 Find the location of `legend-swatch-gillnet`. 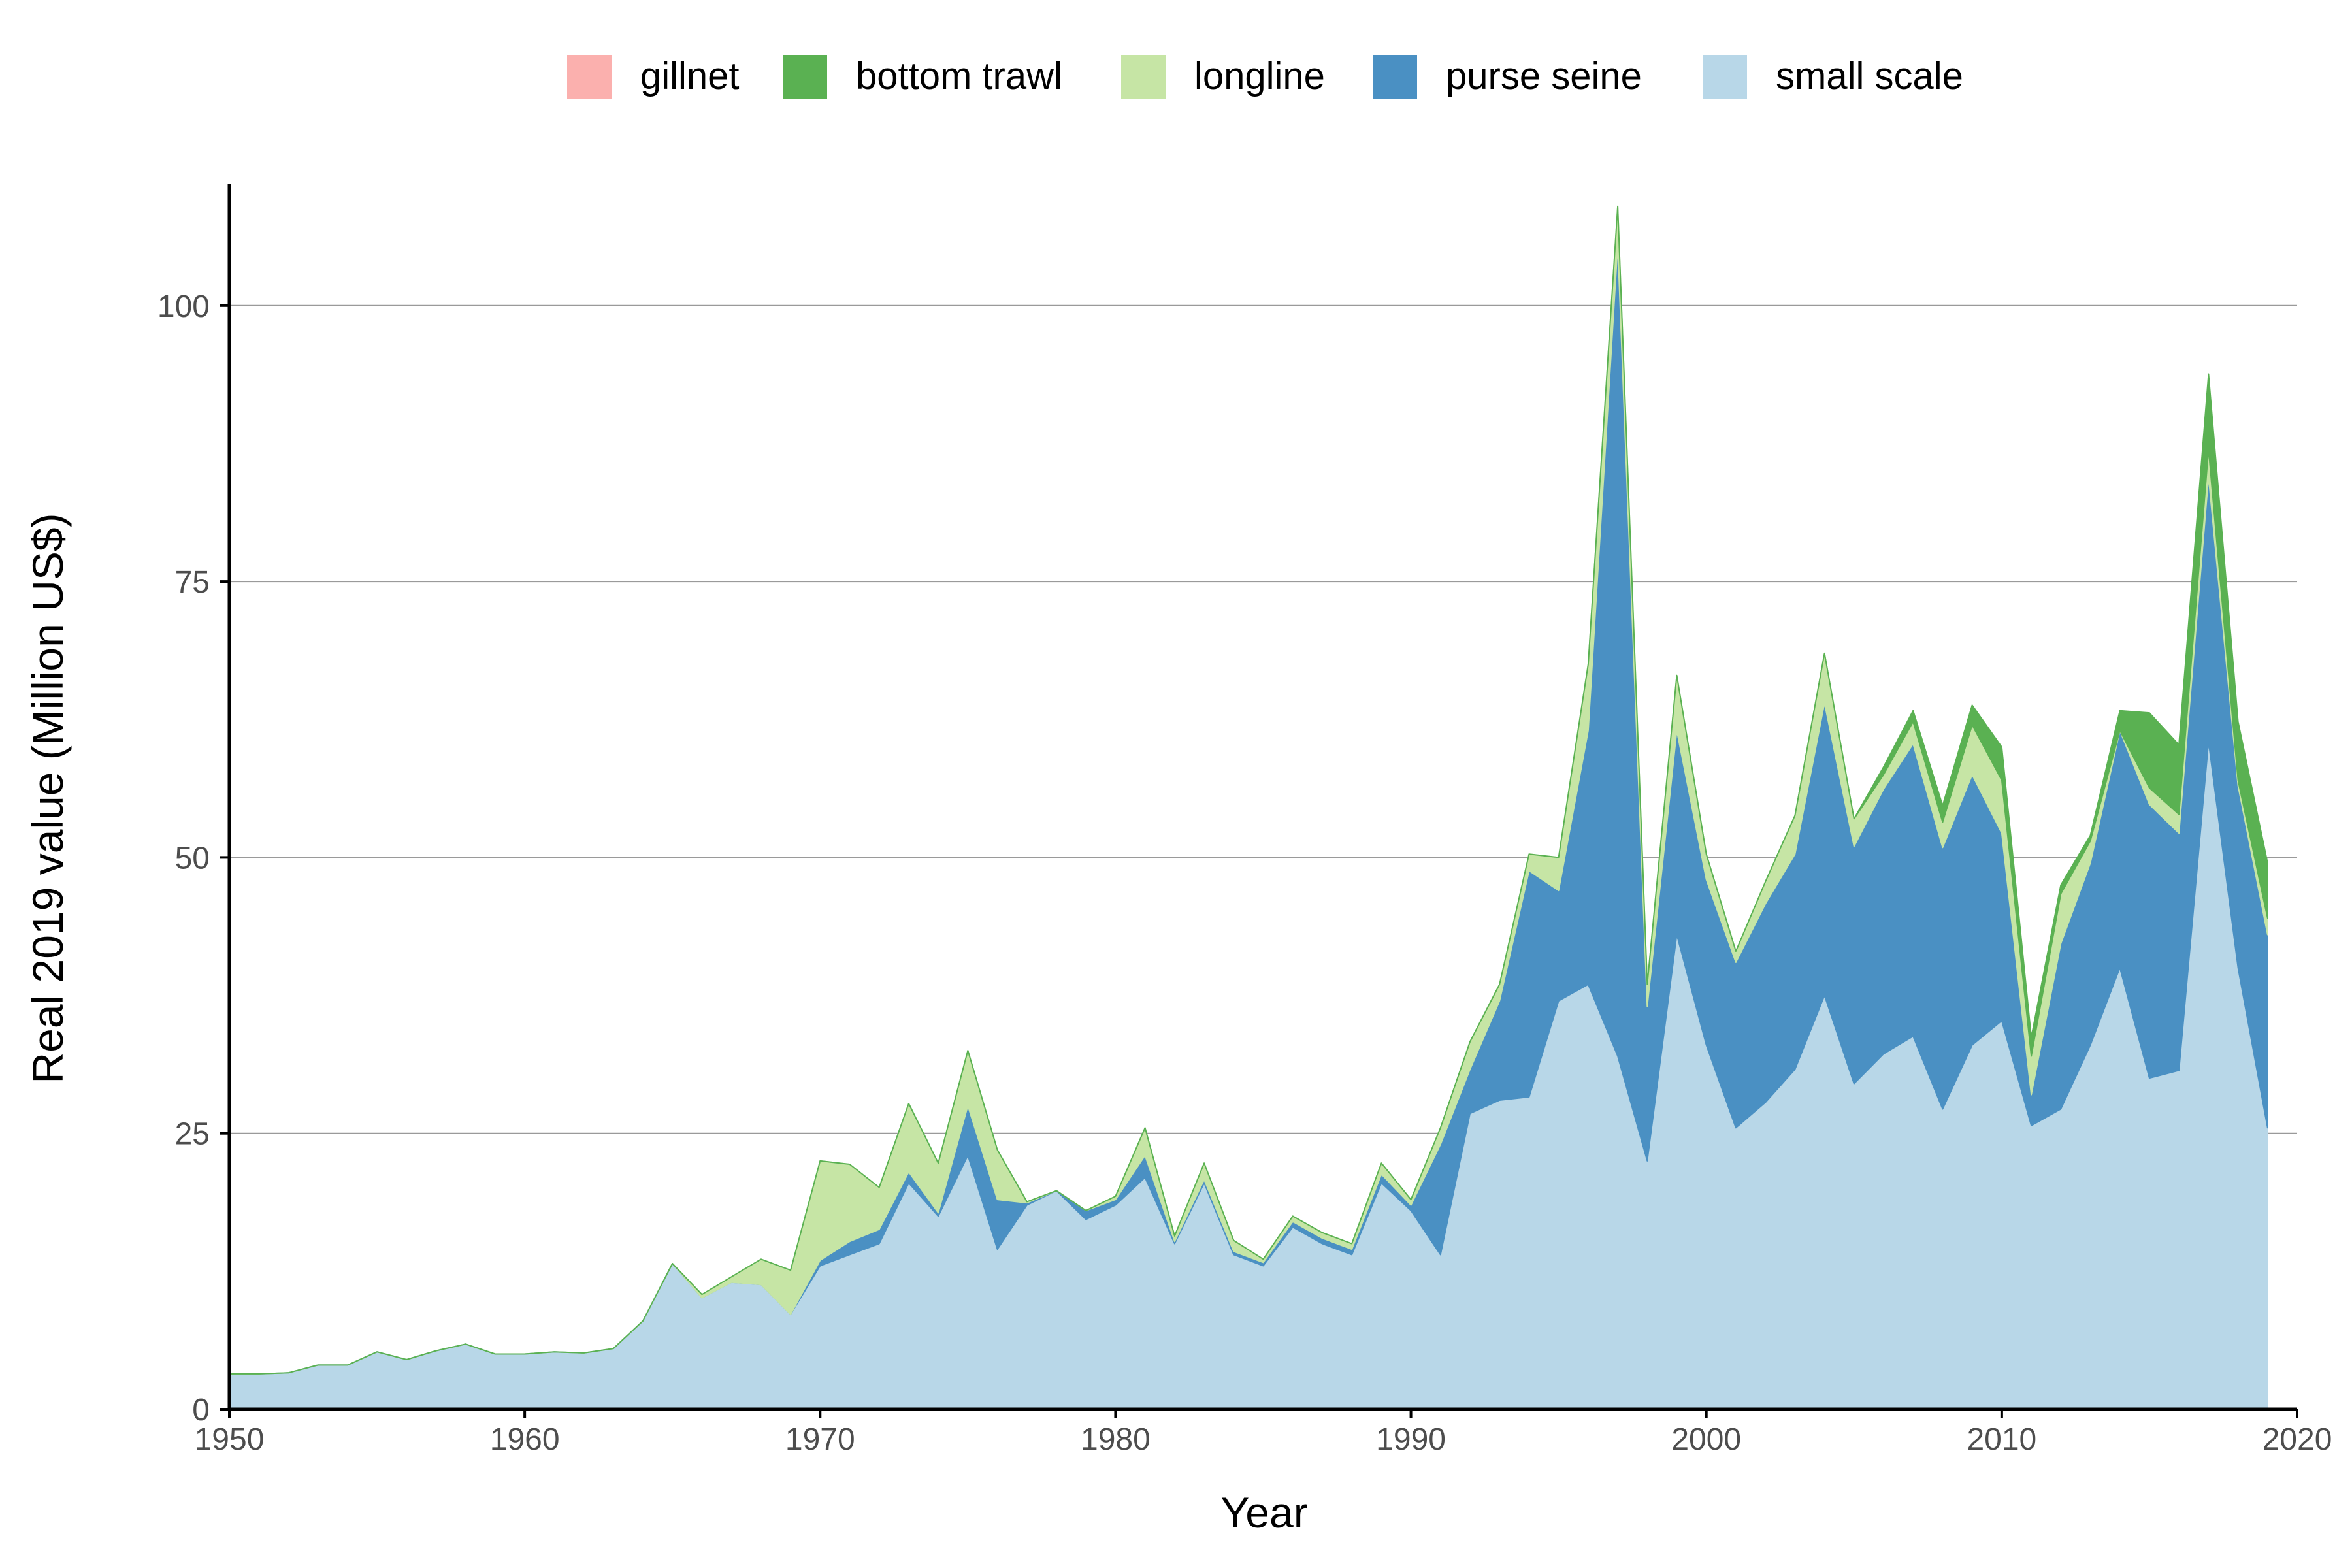

legend-swatch-gillnet is located at coordinates (589, 77).